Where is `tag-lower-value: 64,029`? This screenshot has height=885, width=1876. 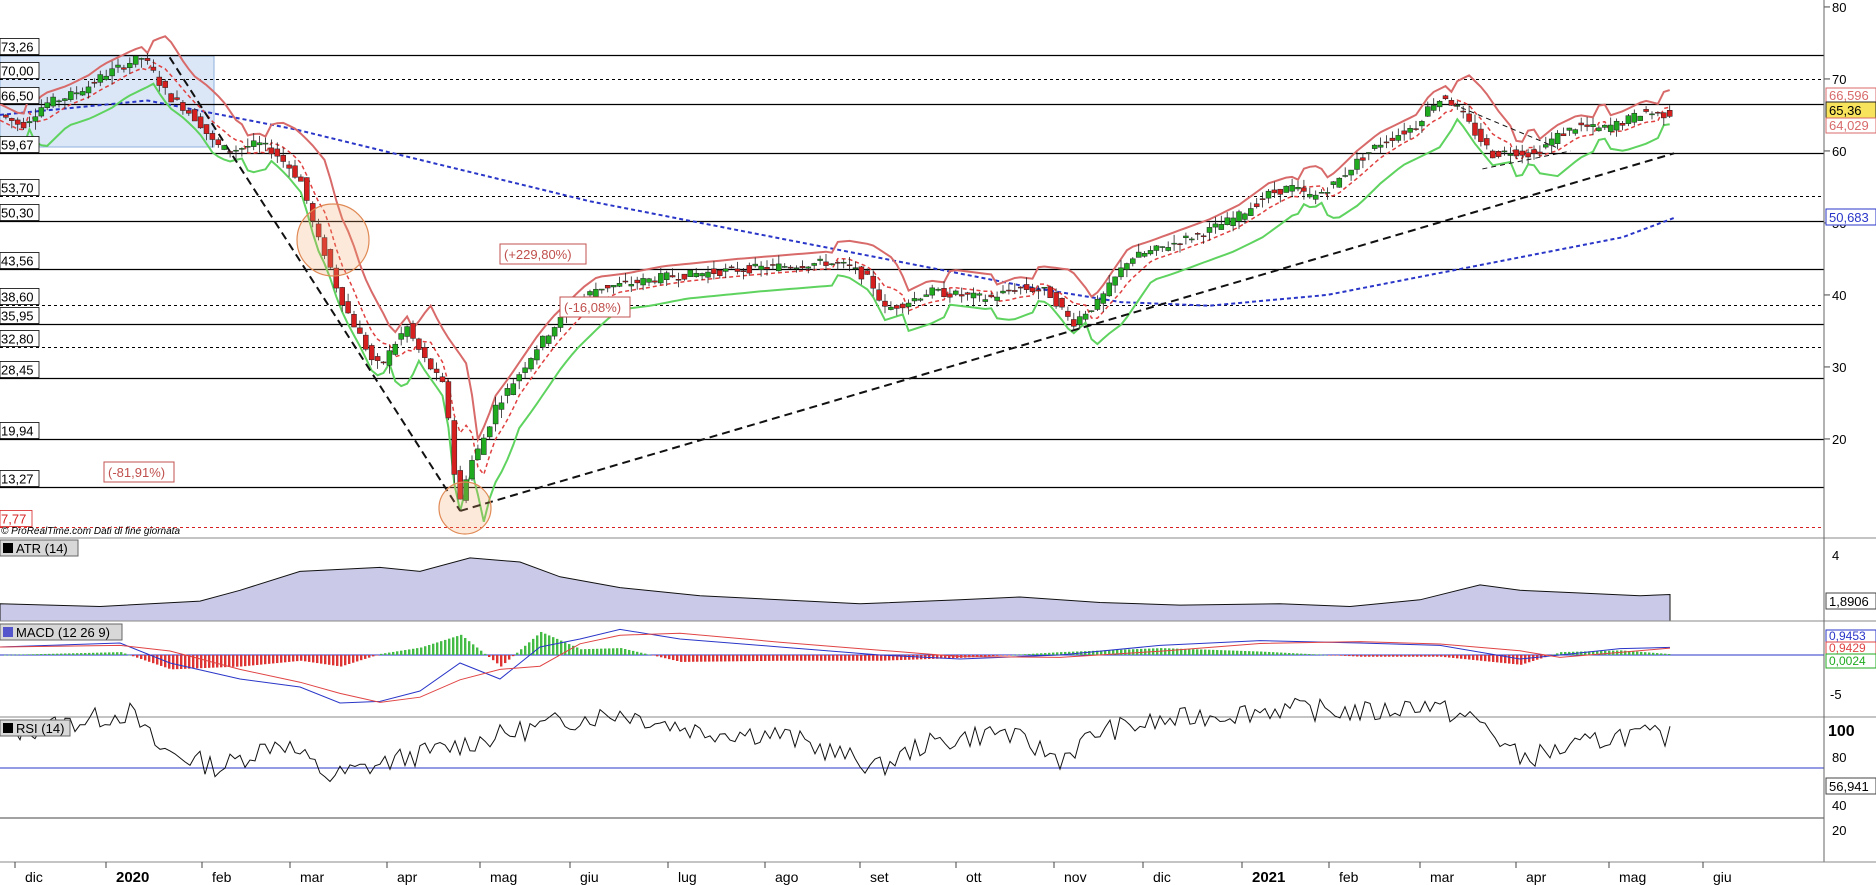 tag-lower-value: 64,029 is located at coordinates (1849, 125).